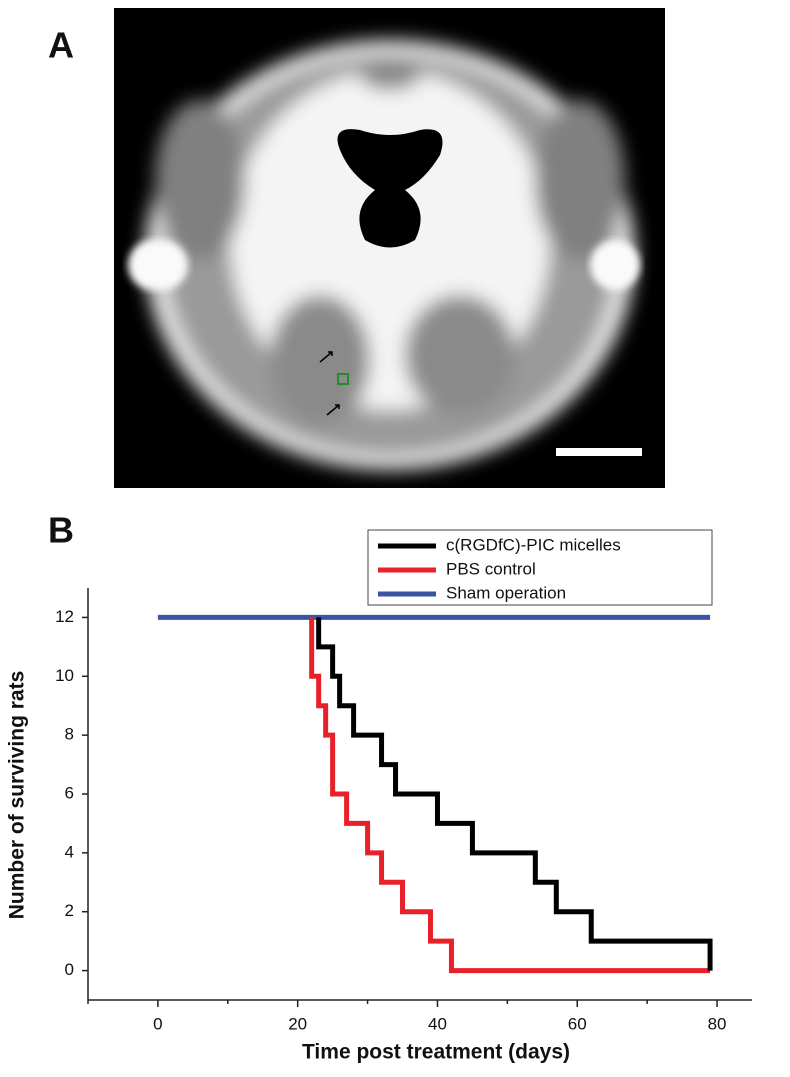 The height and width of the screenshot is (1077, 790). Describe the element at coordinates (437, 1023) in the screenshot. I see `x-tick-label: 40` at that location.